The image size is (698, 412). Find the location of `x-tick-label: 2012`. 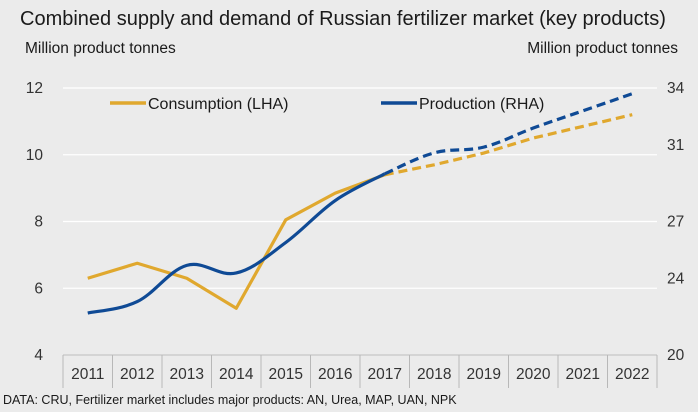

x-tick-label: 2012 is located at coordinates (137, 374).